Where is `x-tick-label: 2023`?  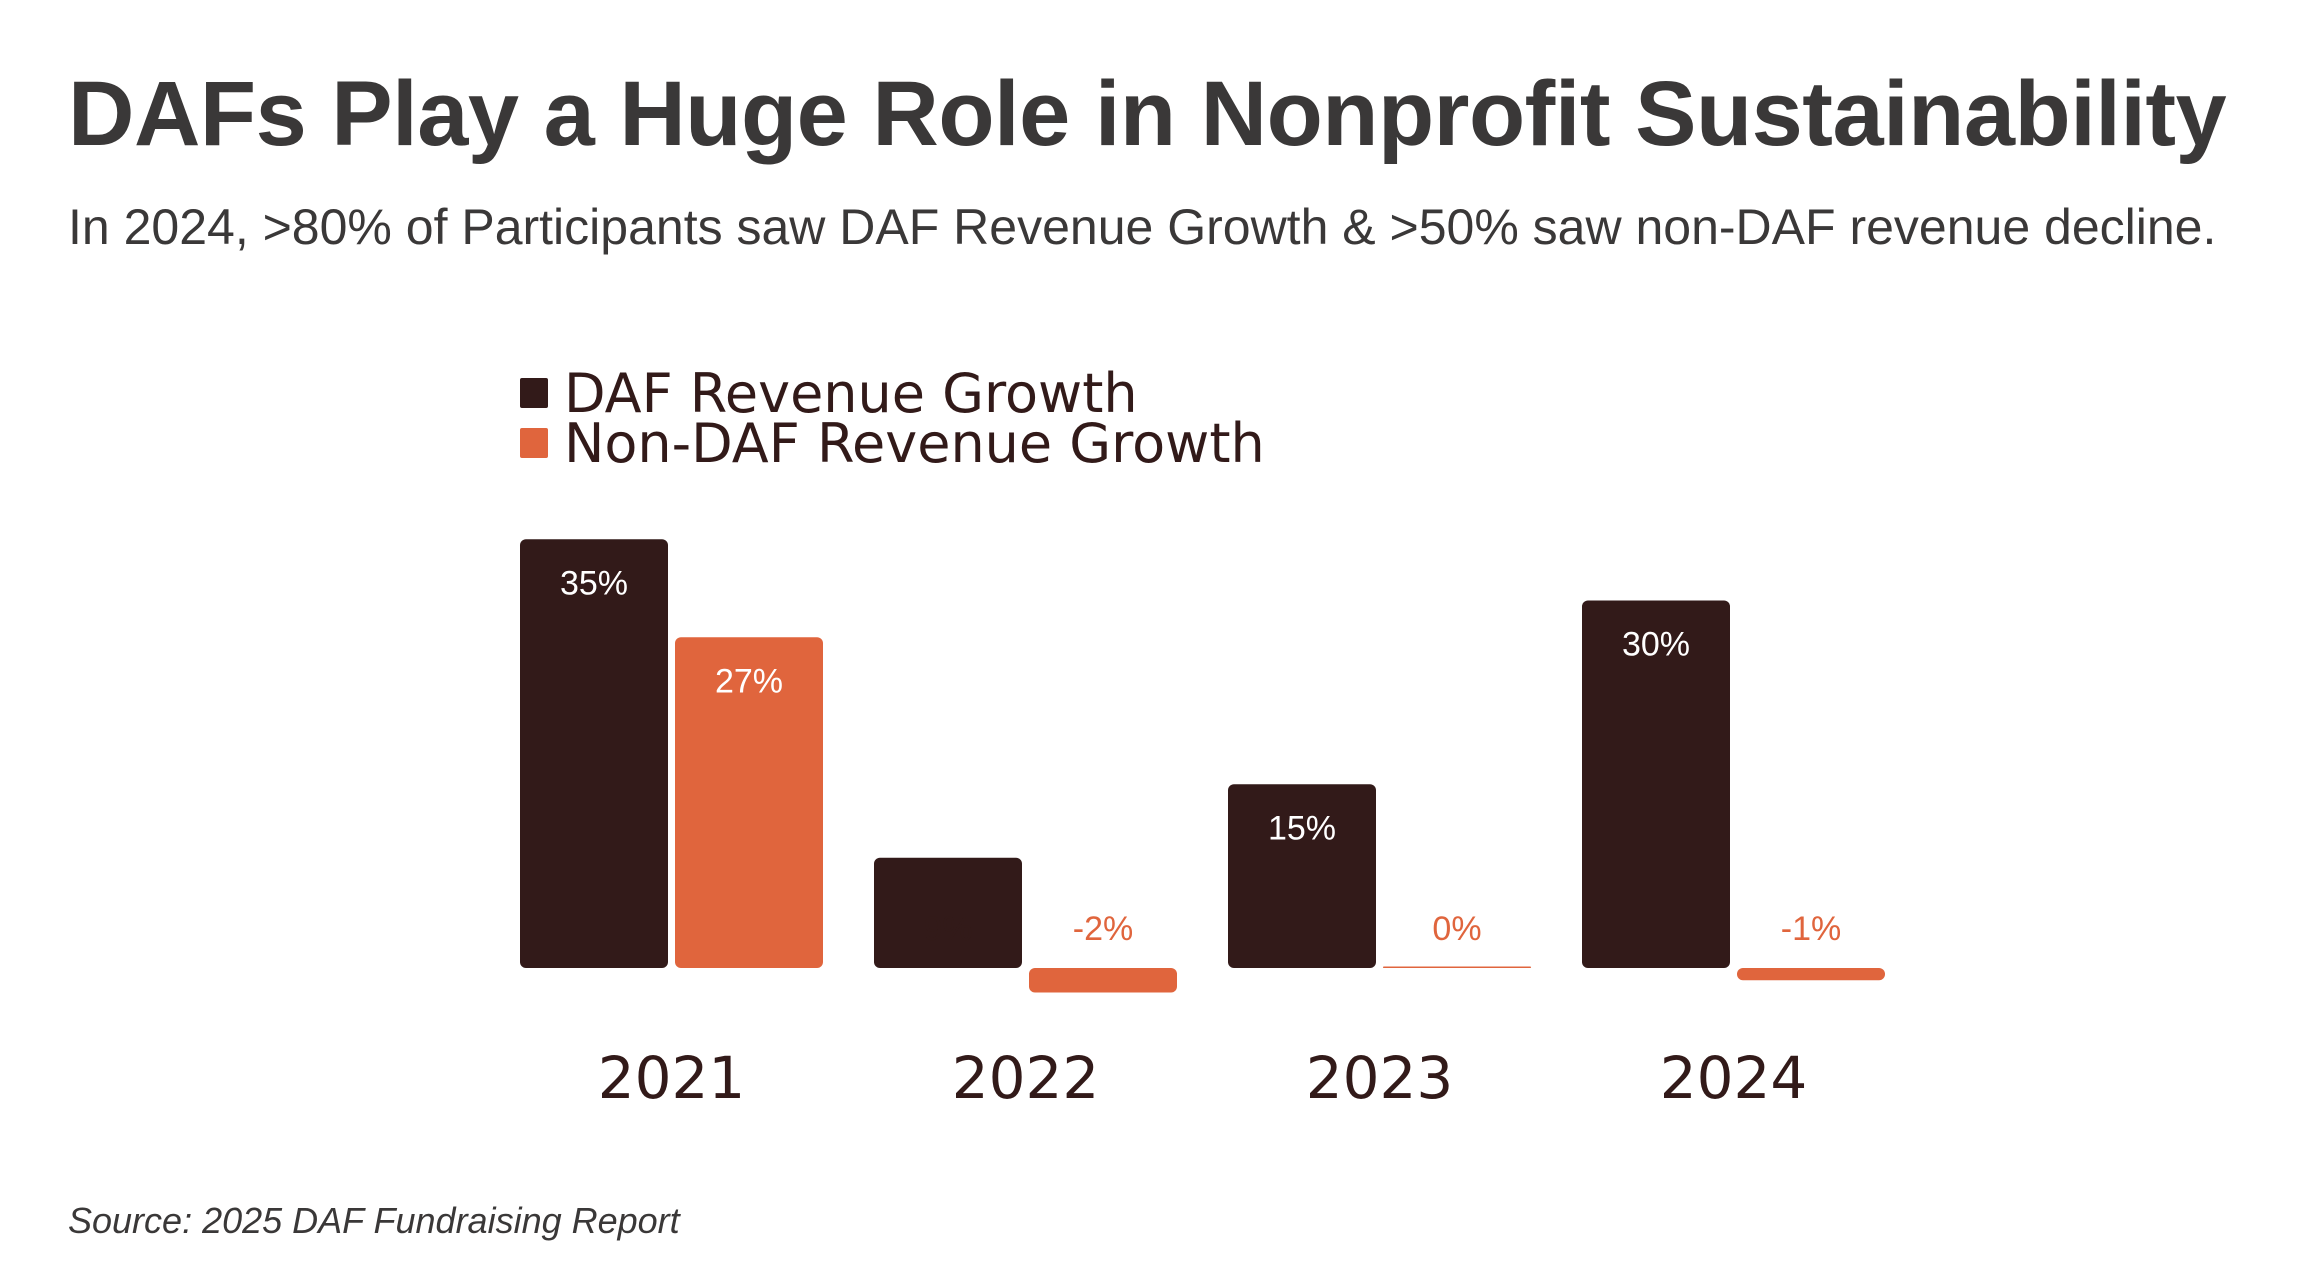 x-tick-label: 2023 is located at coordinates (1380, 1078).